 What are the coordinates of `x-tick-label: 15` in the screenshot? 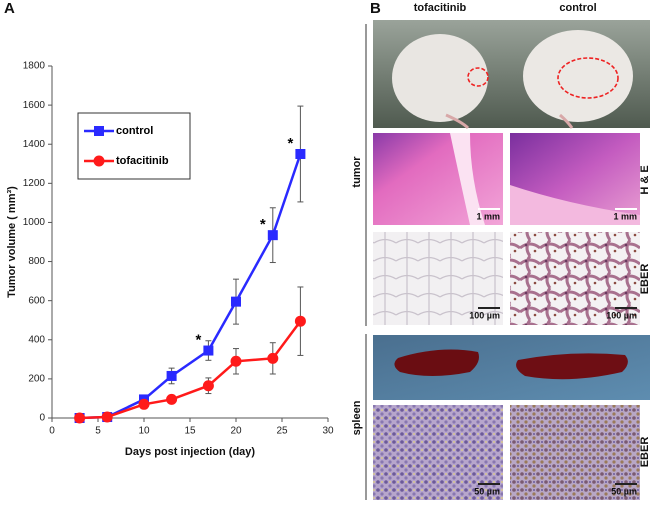 It's located at (190, 431).